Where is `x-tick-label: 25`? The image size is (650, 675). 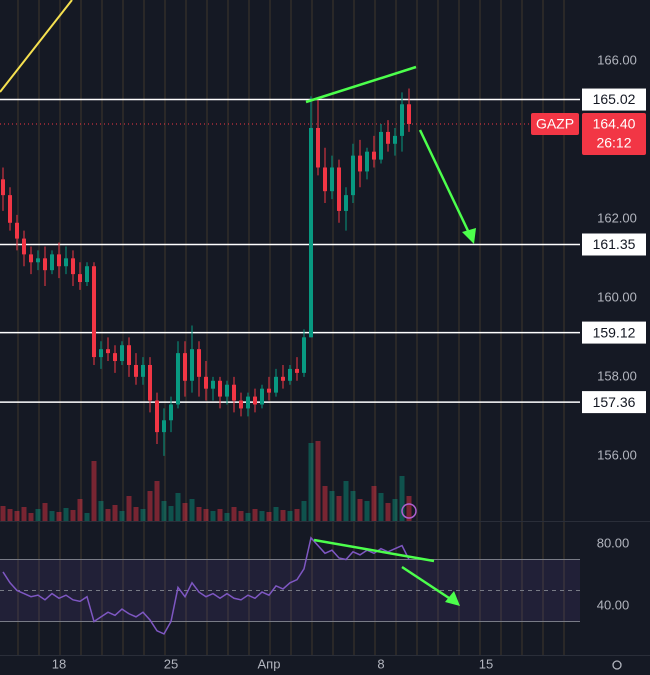
x-tick-label: 25 is located at coordinates (171, 663).